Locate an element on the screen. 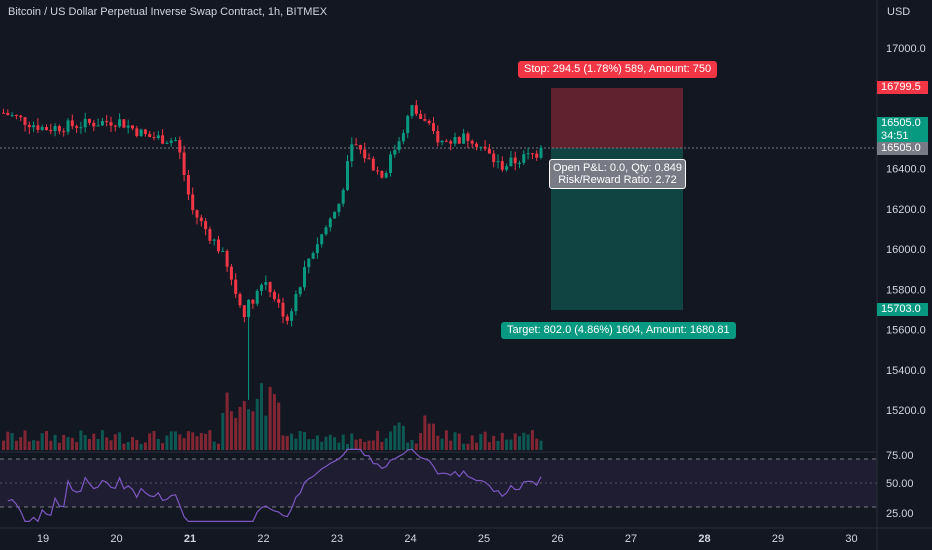 The image size is (932, 550). rsi-line is located at coordinates (274, 485).